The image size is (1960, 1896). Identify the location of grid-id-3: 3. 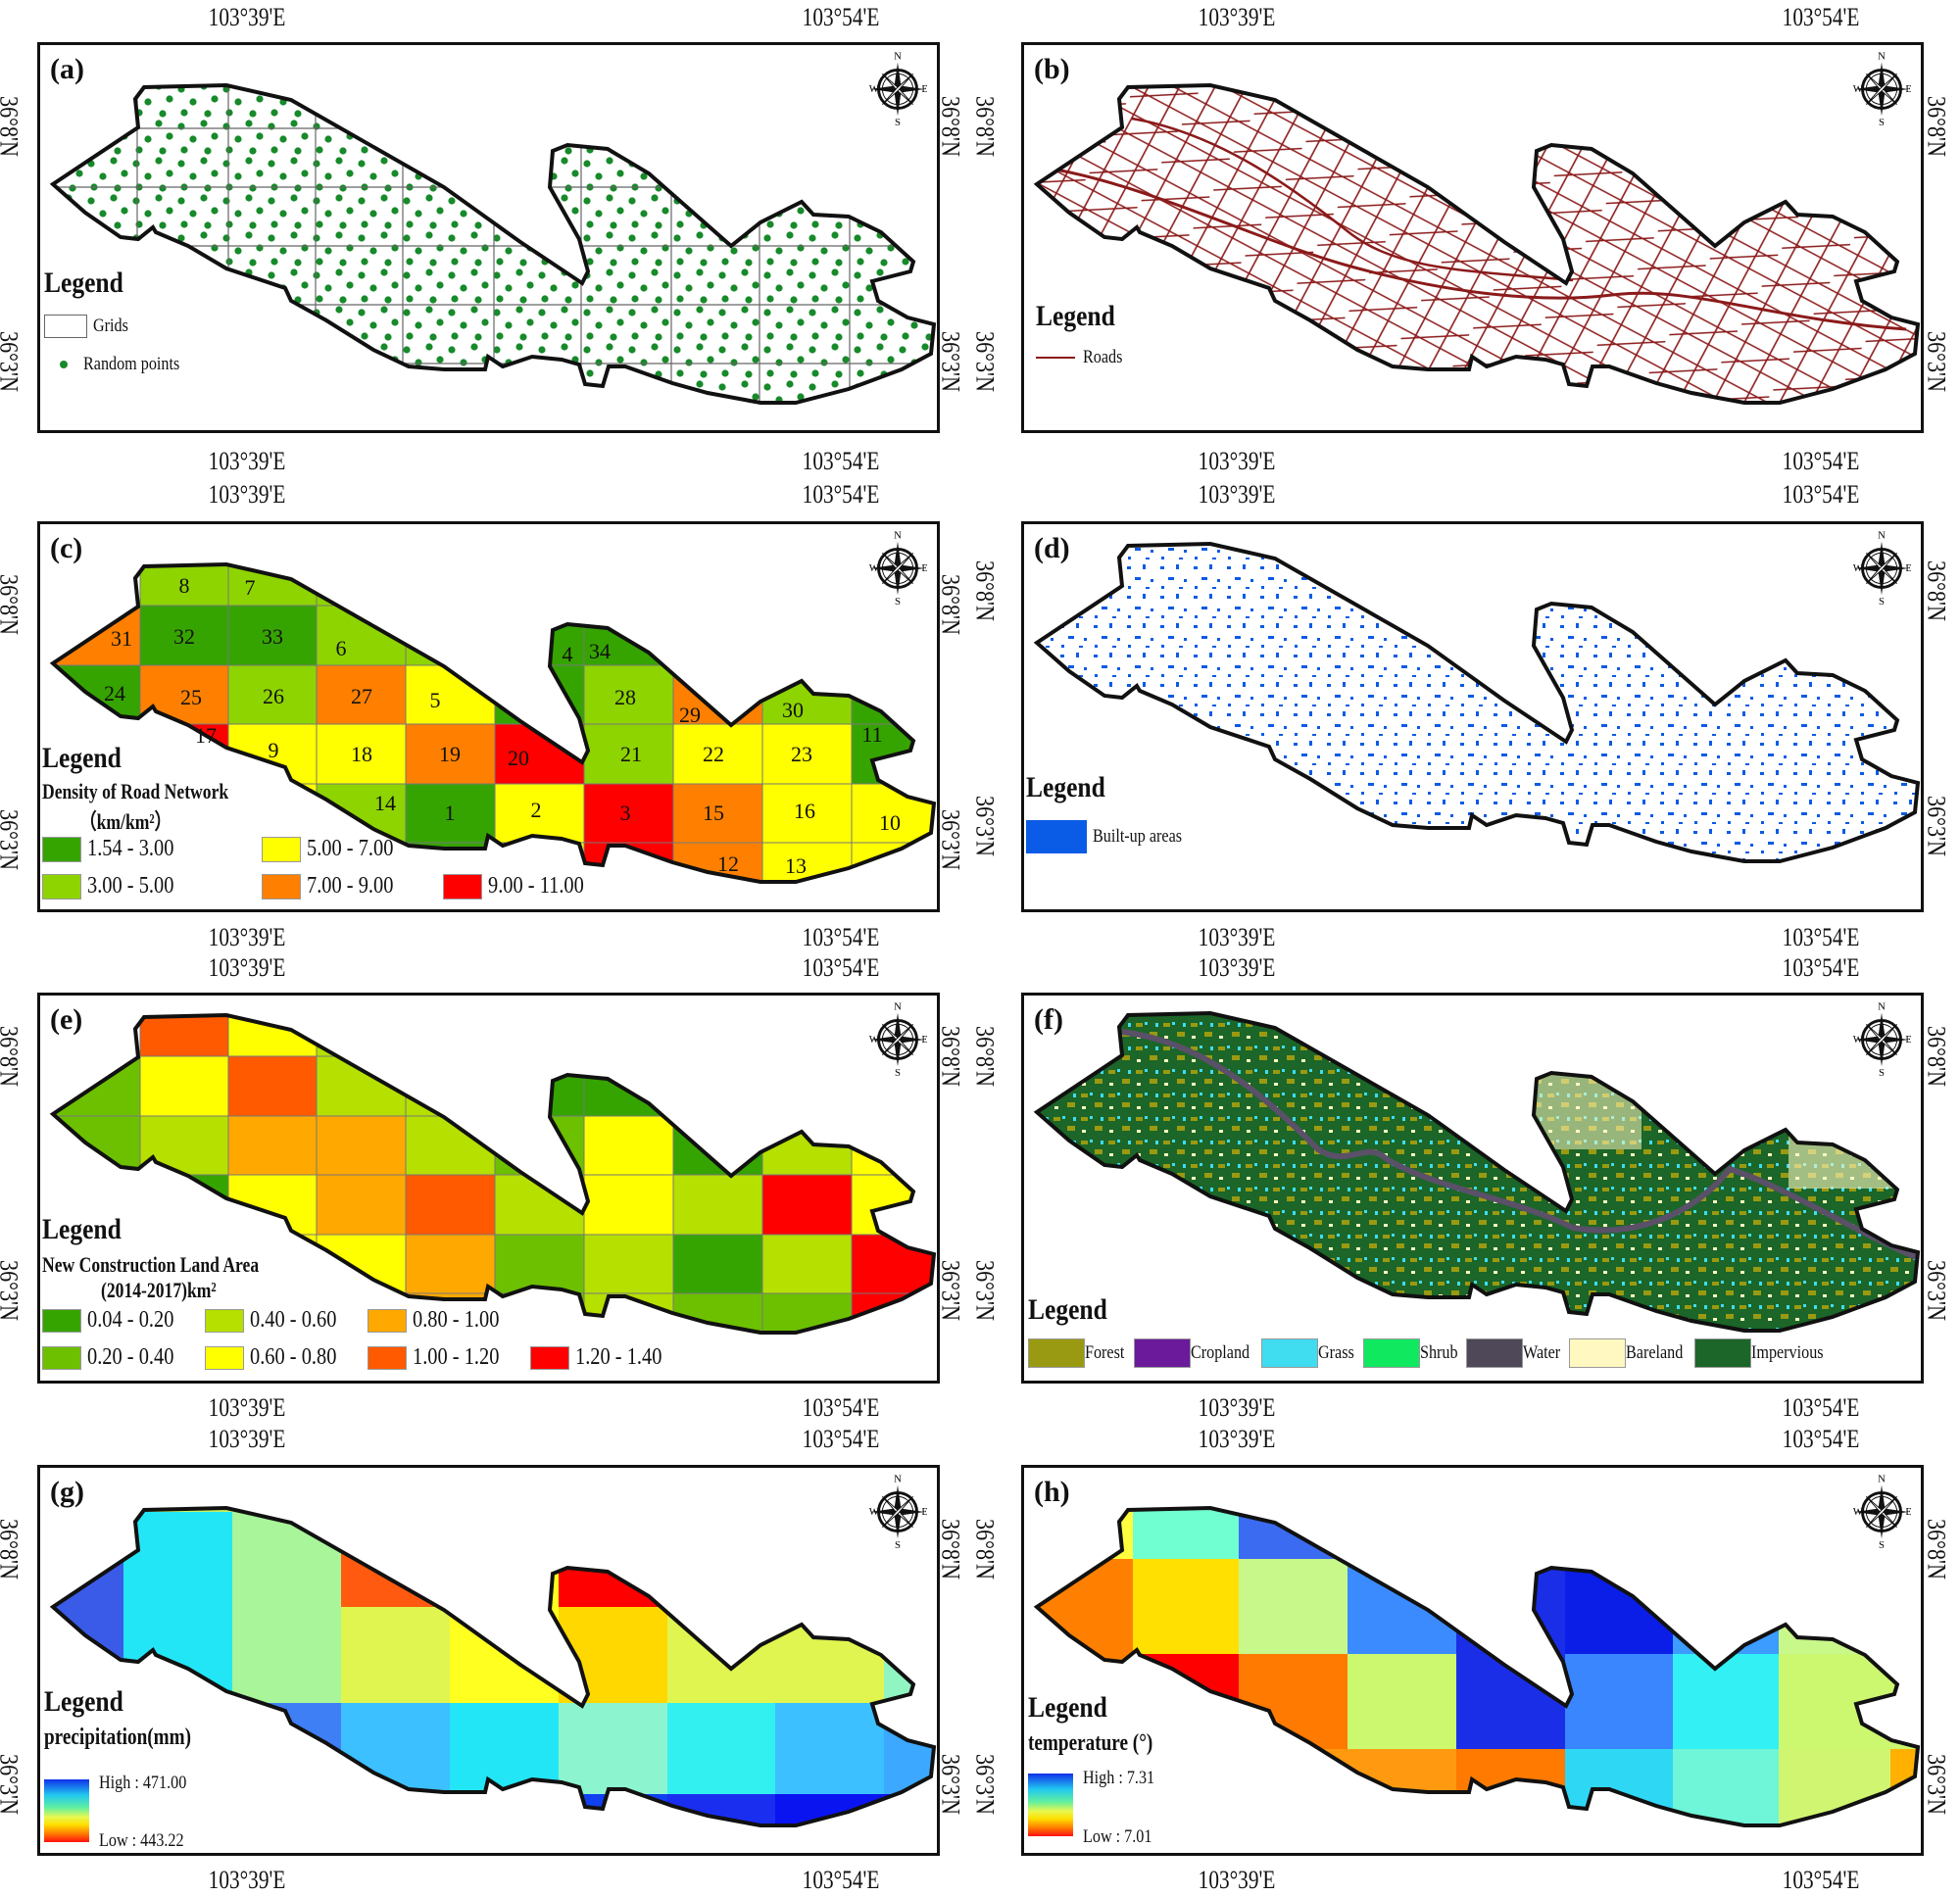
(625, 813).